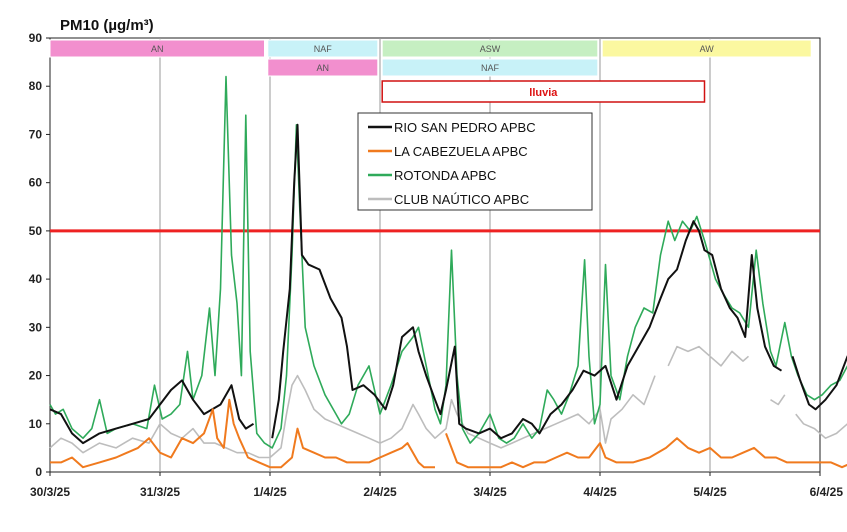  I want to click on y-tick-label: 0, so click(38, 472).